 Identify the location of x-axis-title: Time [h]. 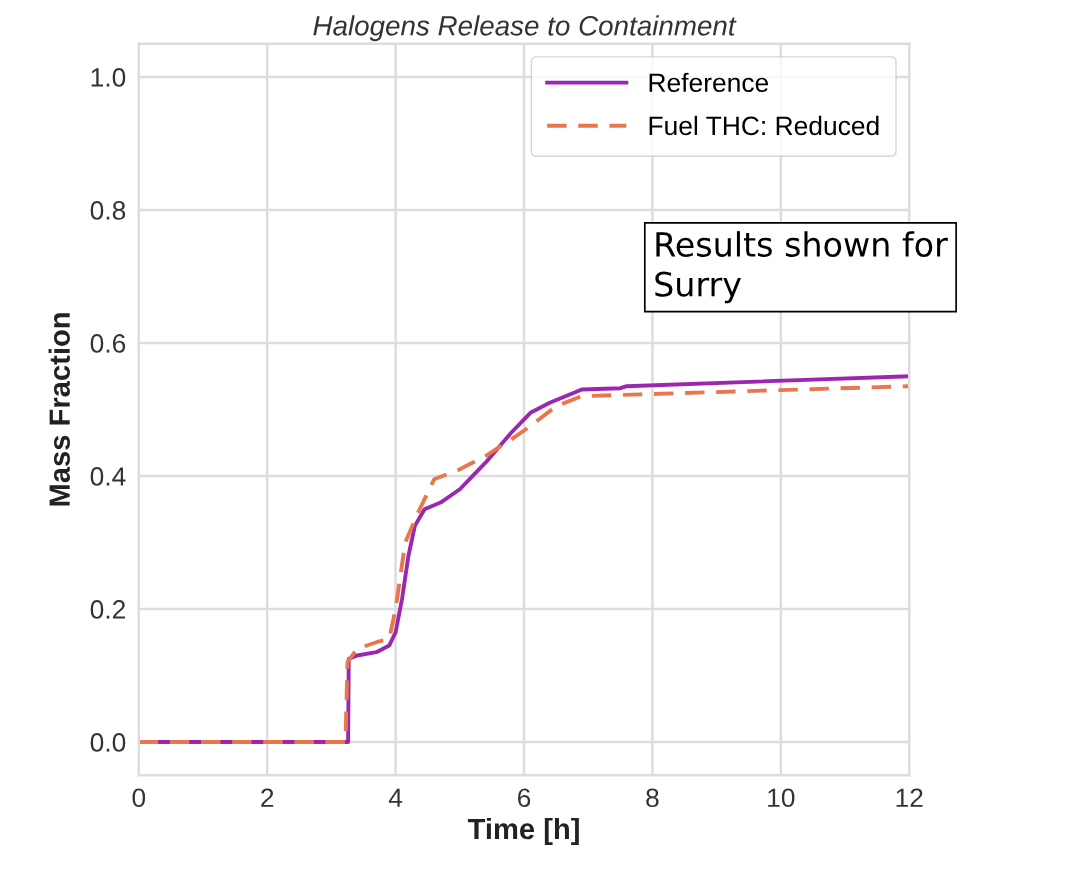
(523, 831).